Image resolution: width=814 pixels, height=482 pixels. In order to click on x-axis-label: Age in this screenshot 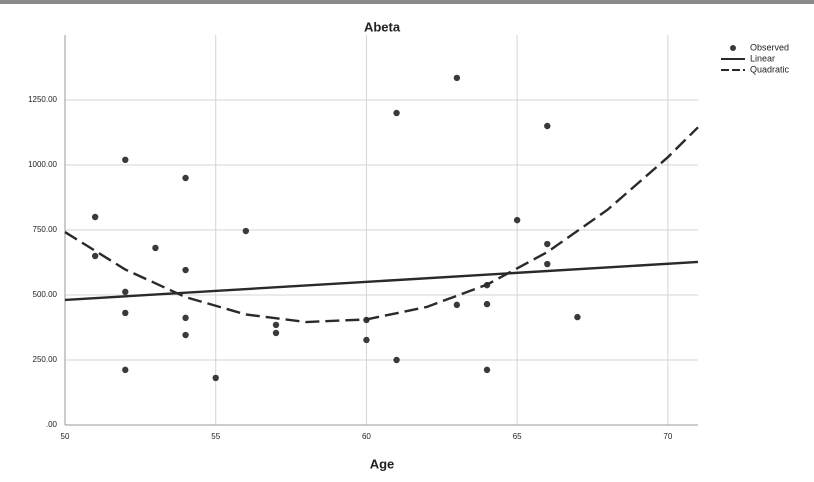, I will do `click(382, 463)`.